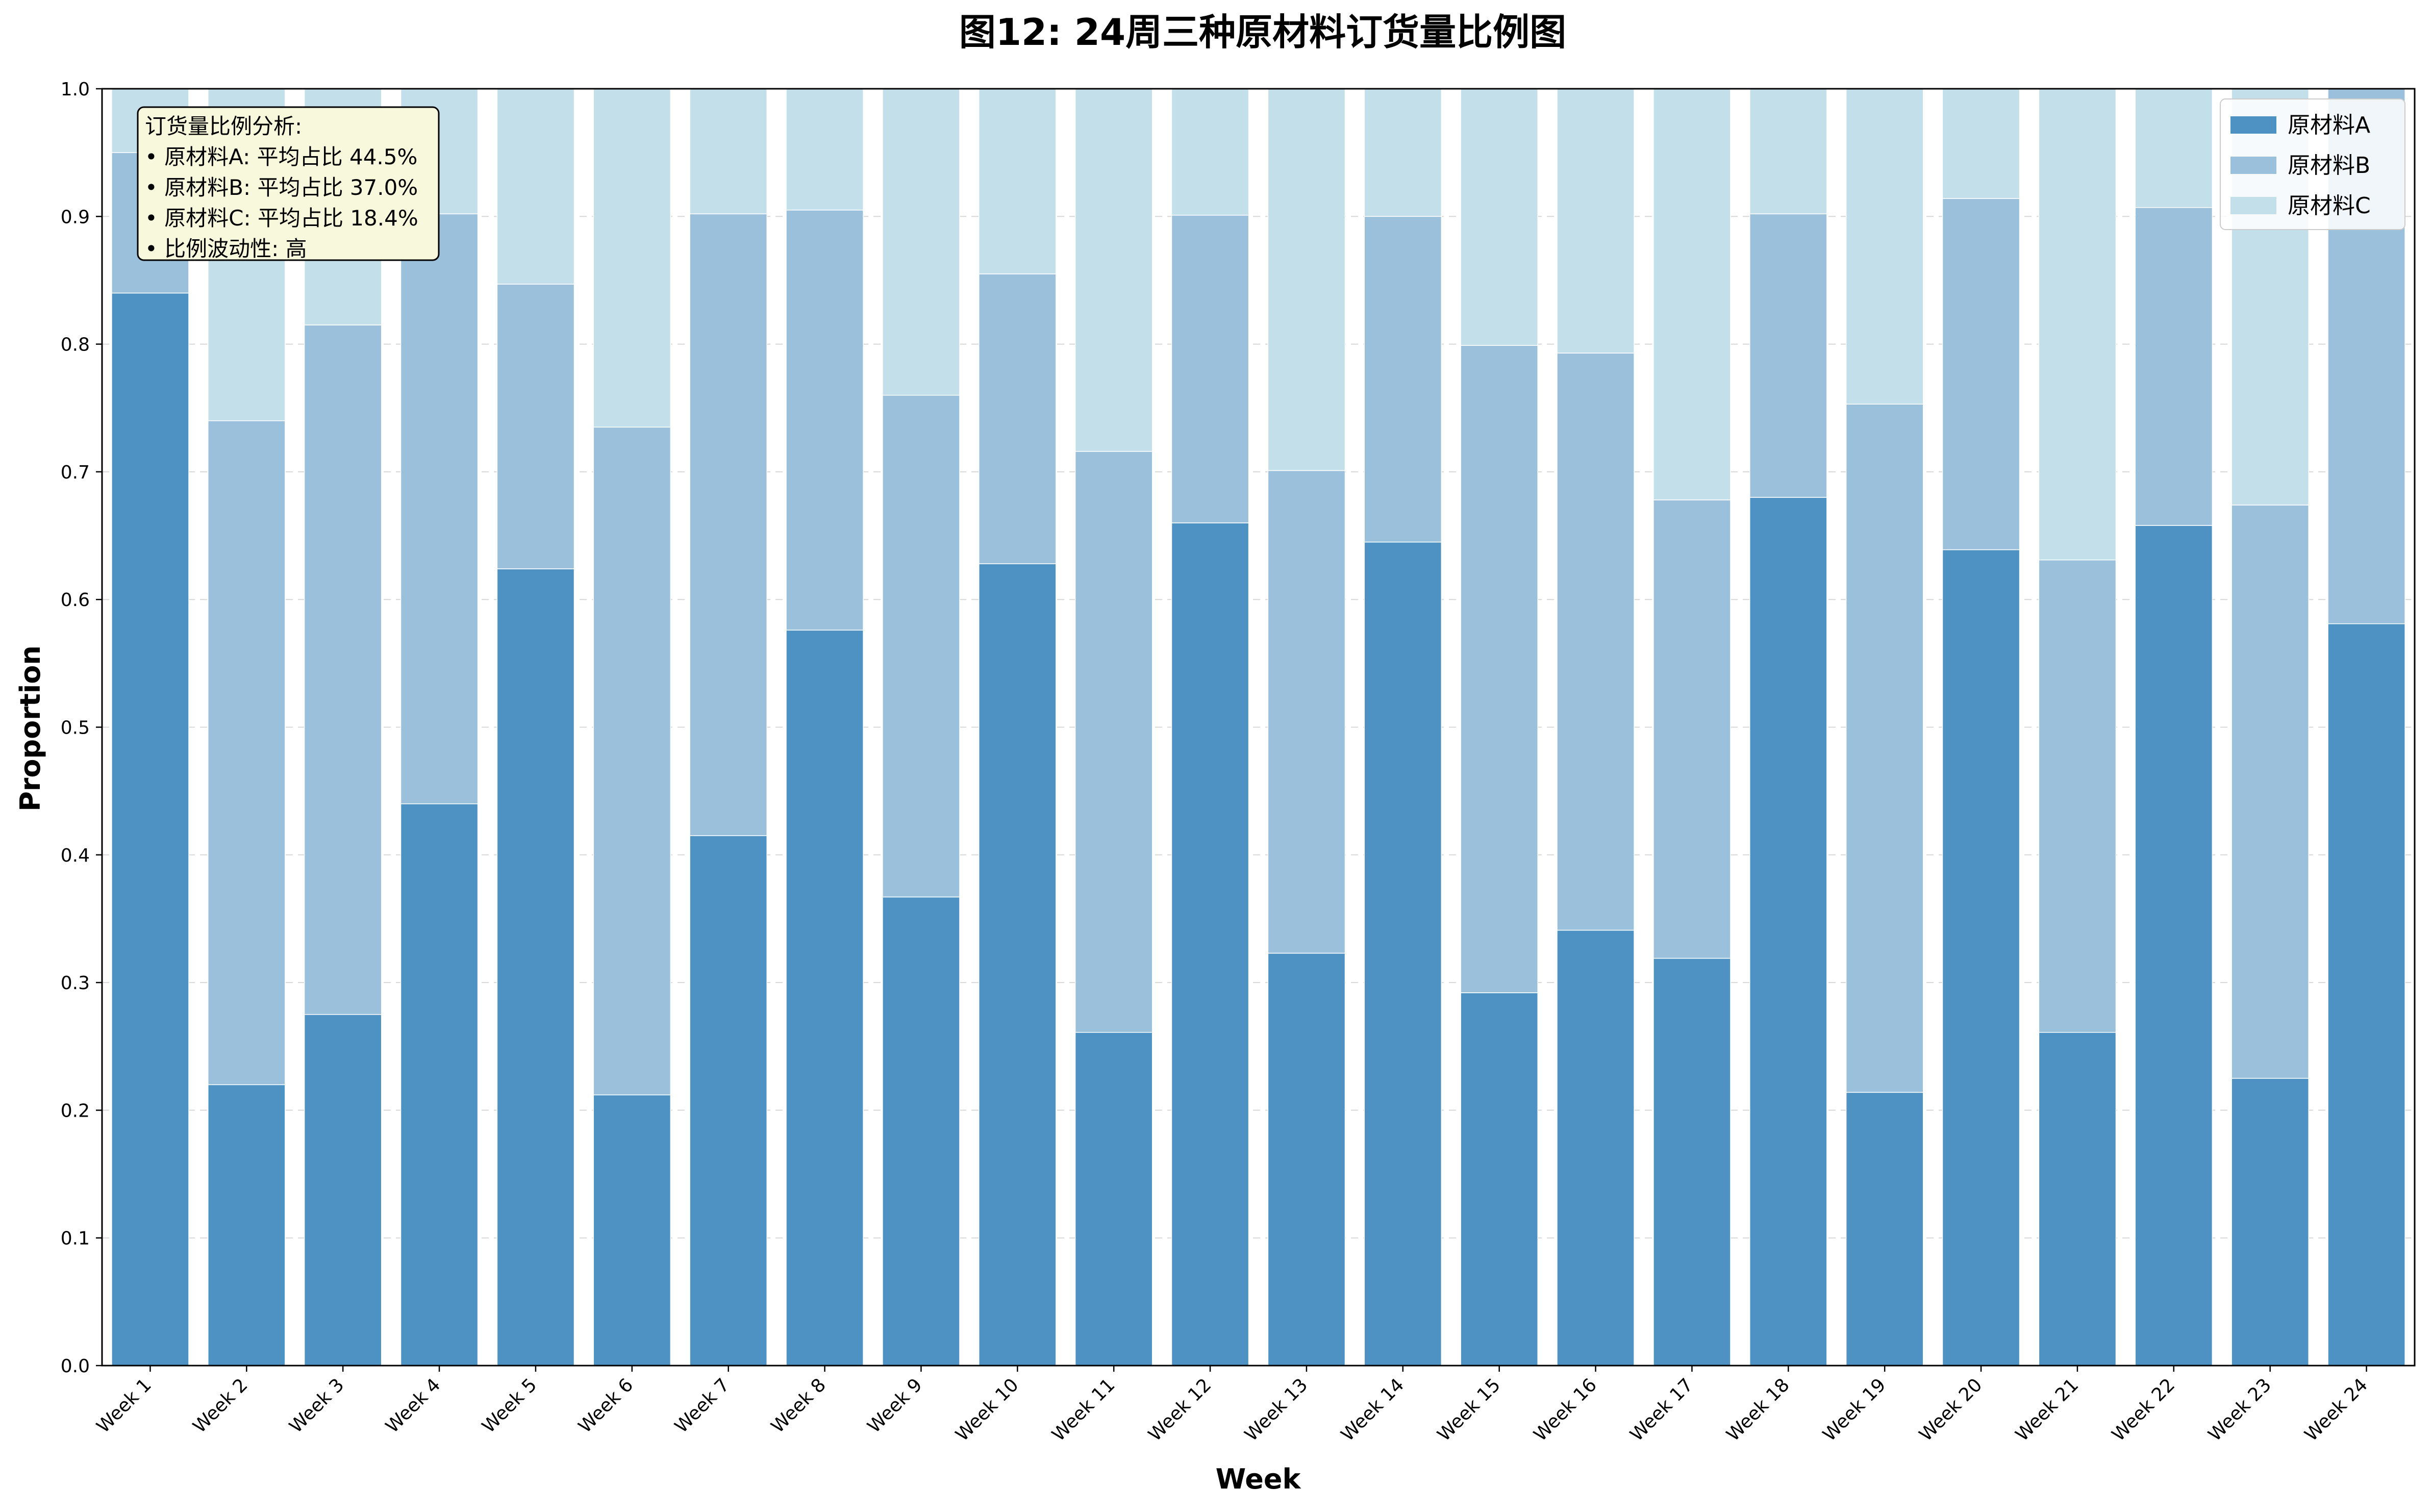  I want to click on analysis-note-line: 订货量比例分析:, so click(223, 126).